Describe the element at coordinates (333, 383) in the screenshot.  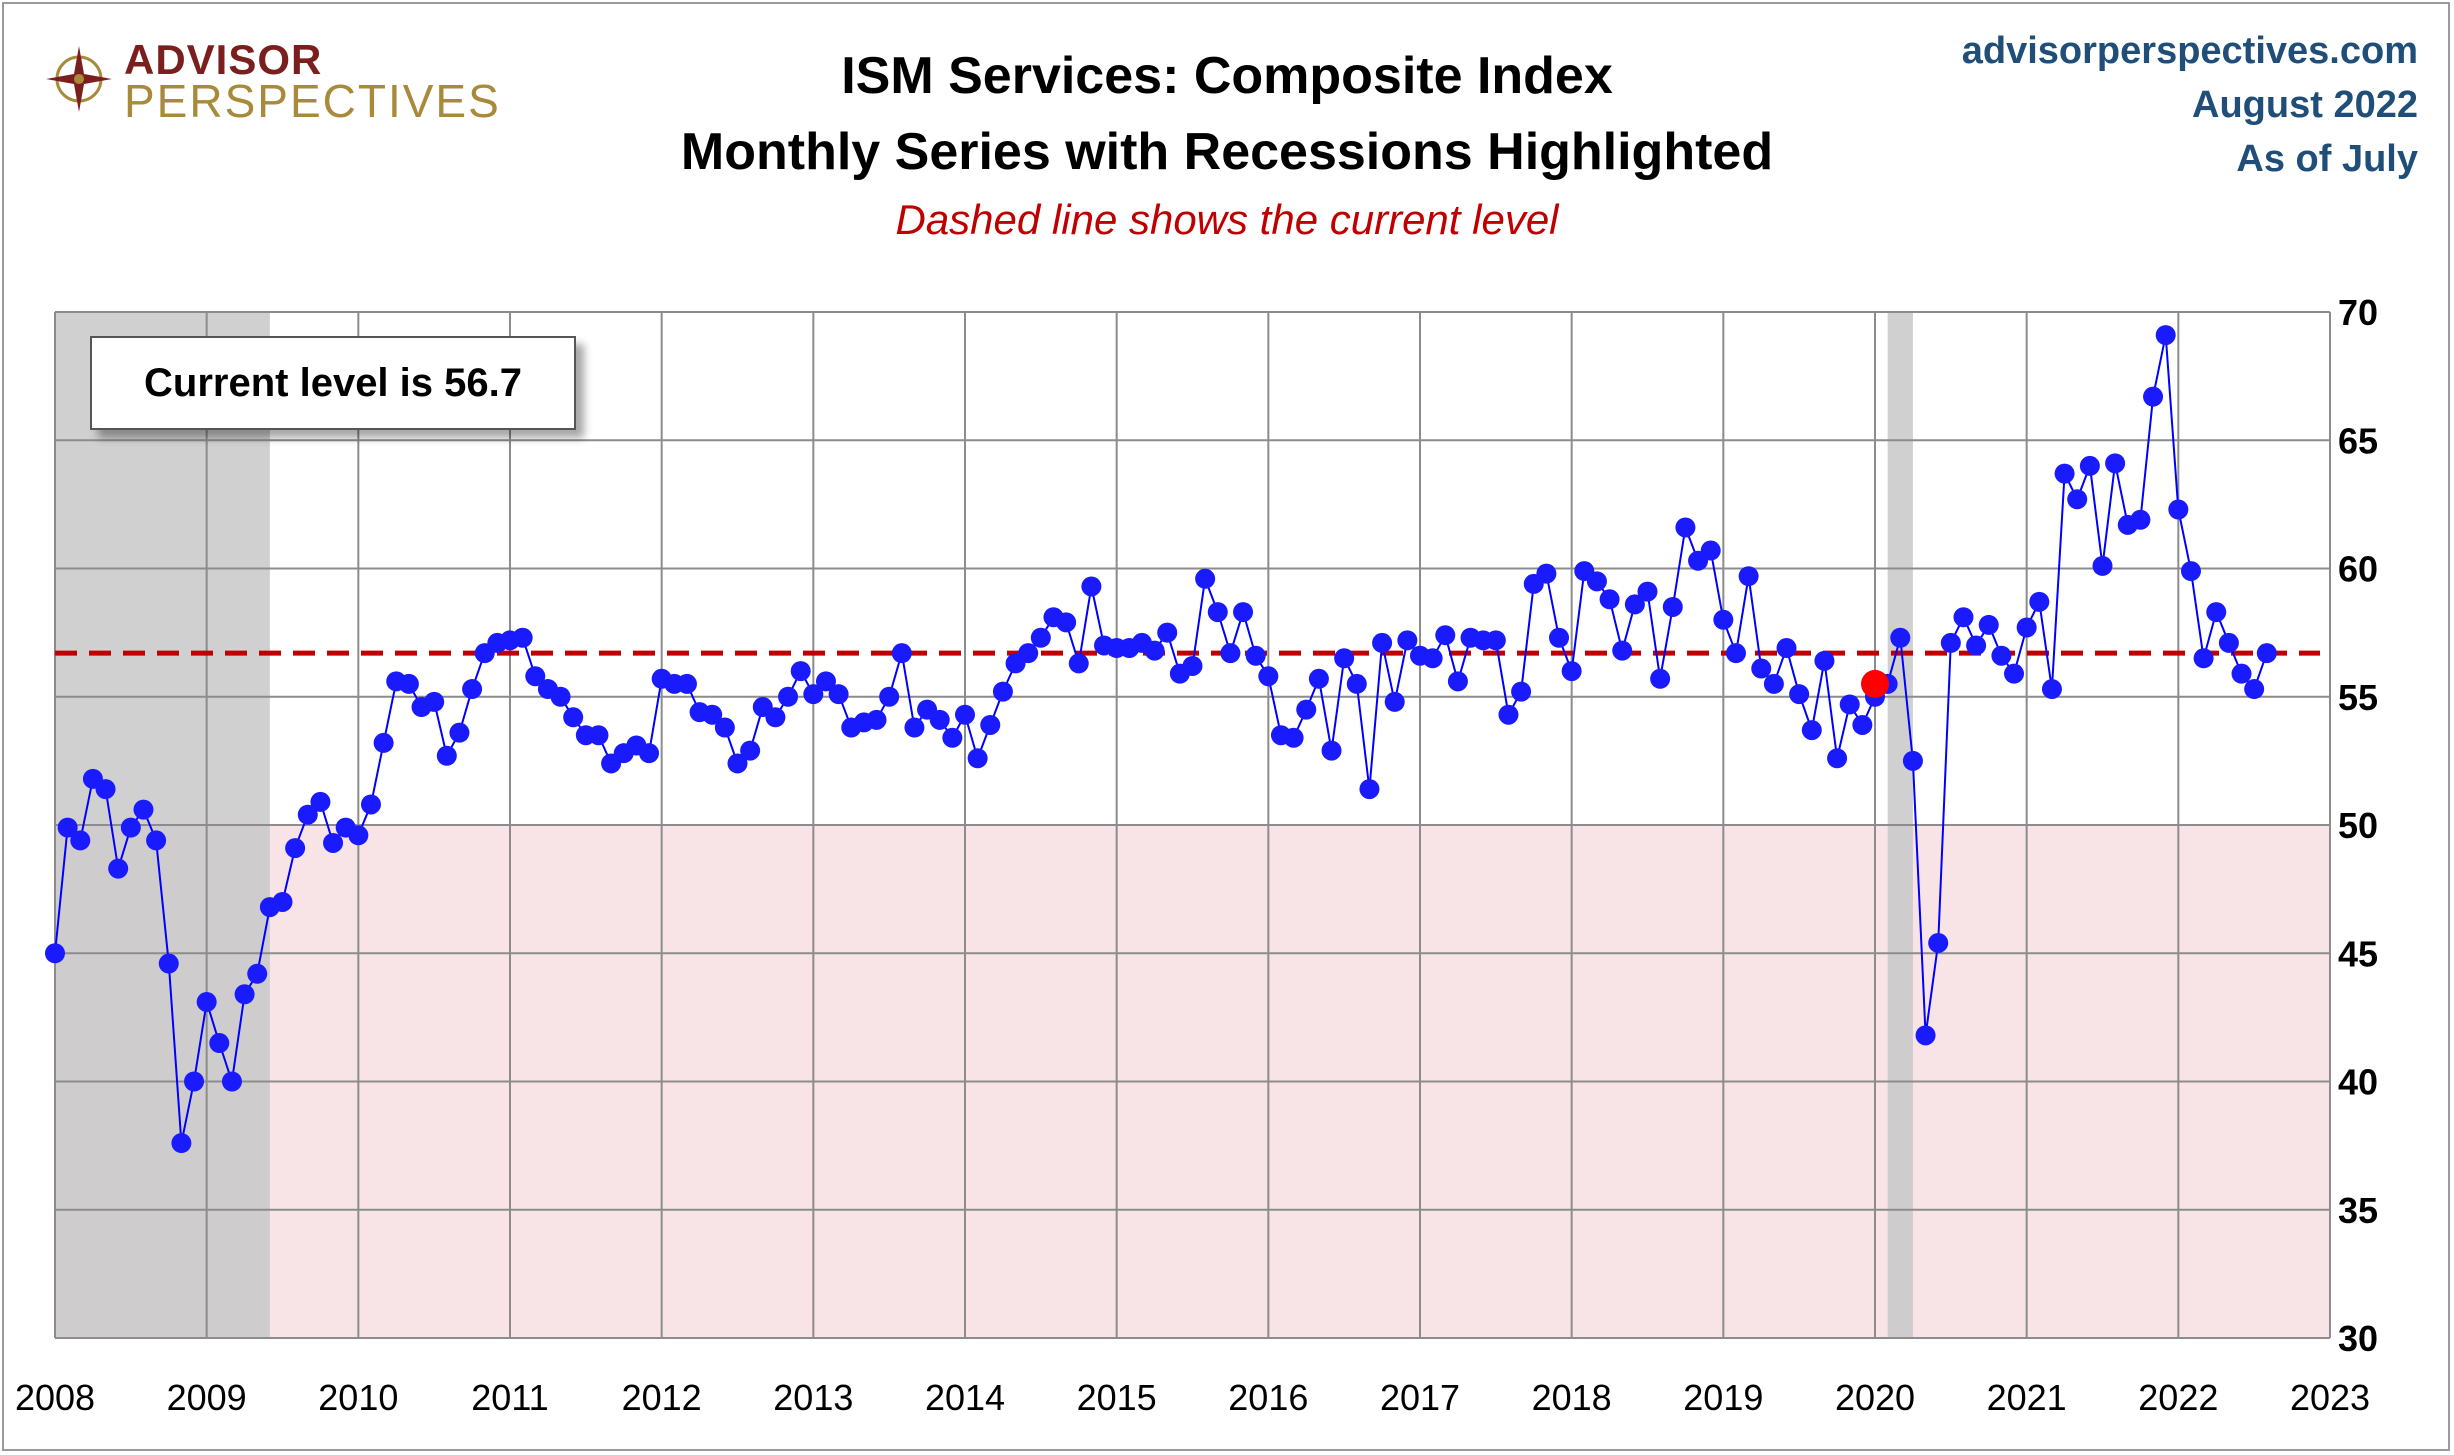
I see `current-level-callout: Current level is 56.7` at that location.